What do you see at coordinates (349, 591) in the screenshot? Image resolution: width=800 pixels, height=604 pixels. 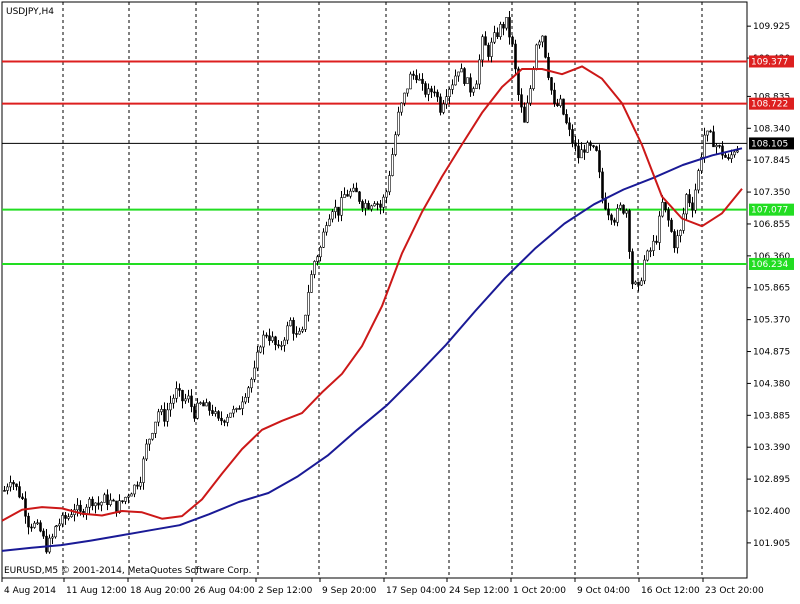 I see `time-tick-label: 9 Sep 20:00` at bounding box center [349, 591].